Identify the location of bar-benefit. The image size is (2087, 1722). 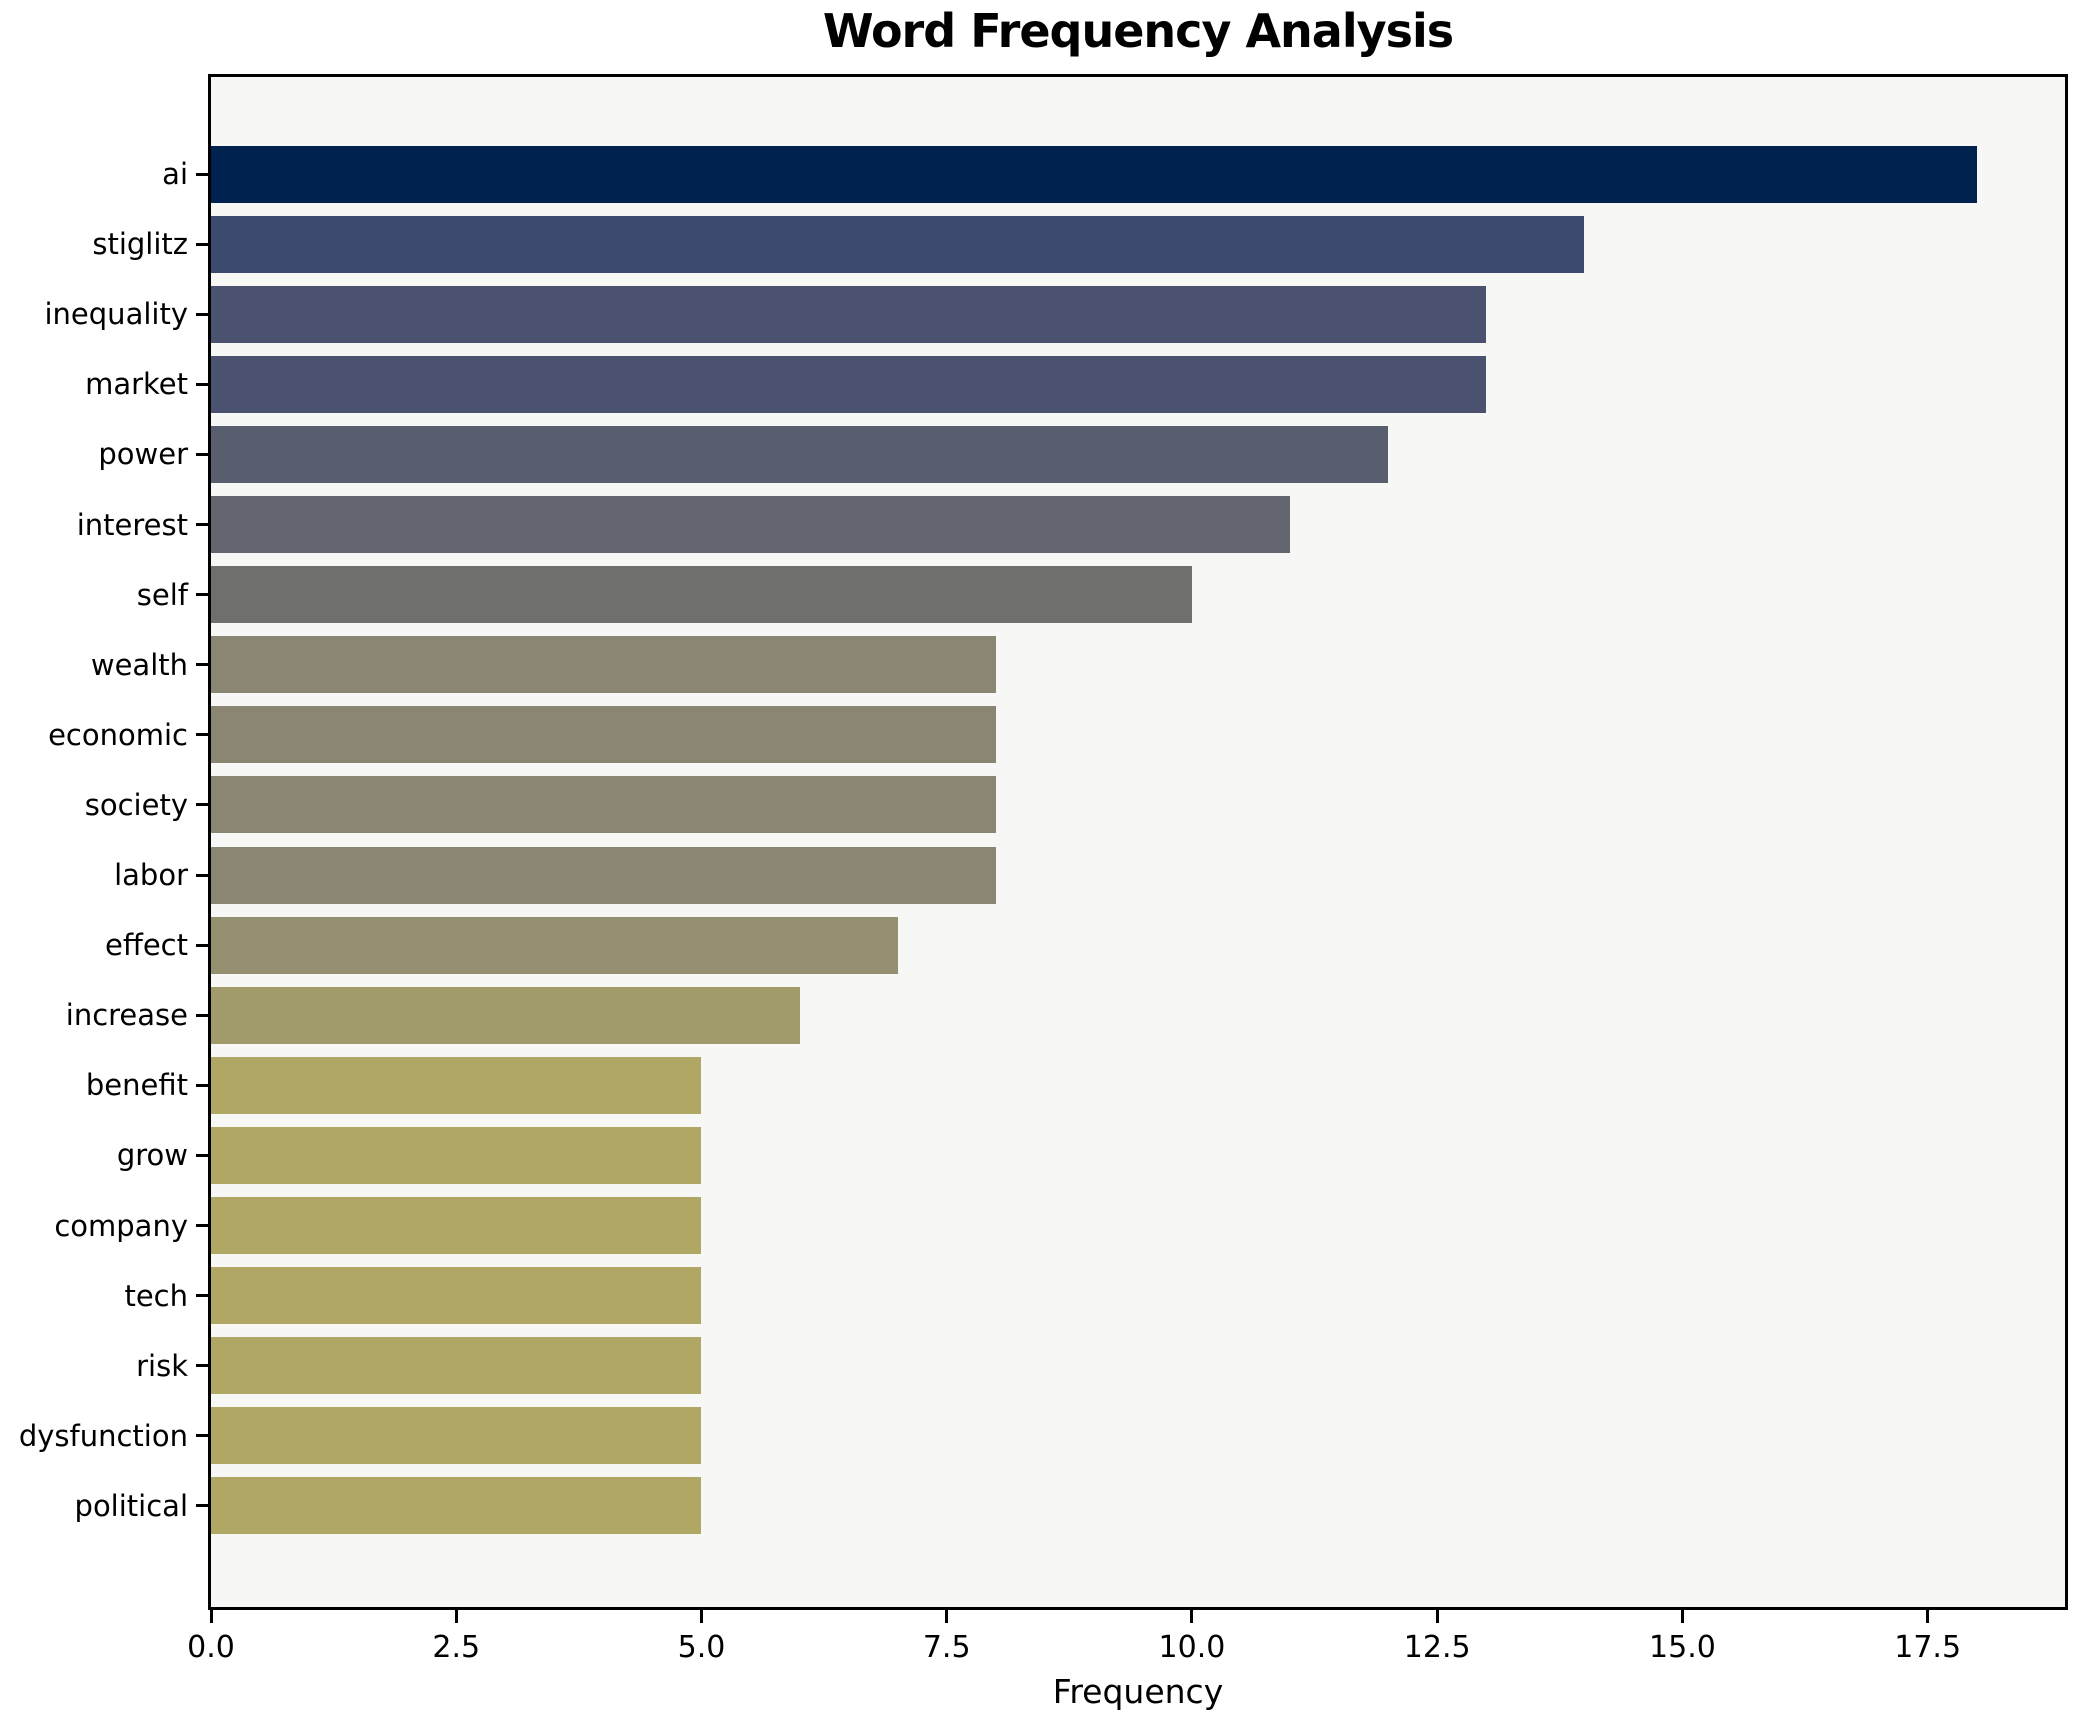
(456, 1085).